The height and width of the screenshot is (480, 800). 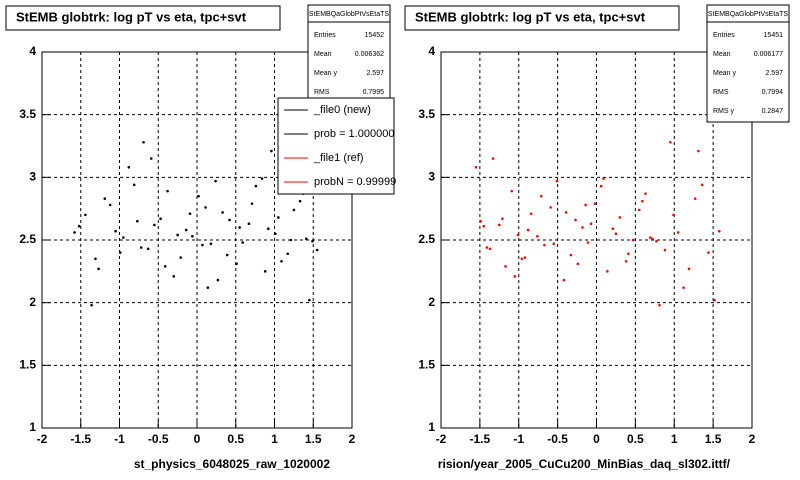 What do you see at coordinates (426, 114) in the screenshot?
I see `y-tick-label: 3.5` at bounding box center [426, 114].